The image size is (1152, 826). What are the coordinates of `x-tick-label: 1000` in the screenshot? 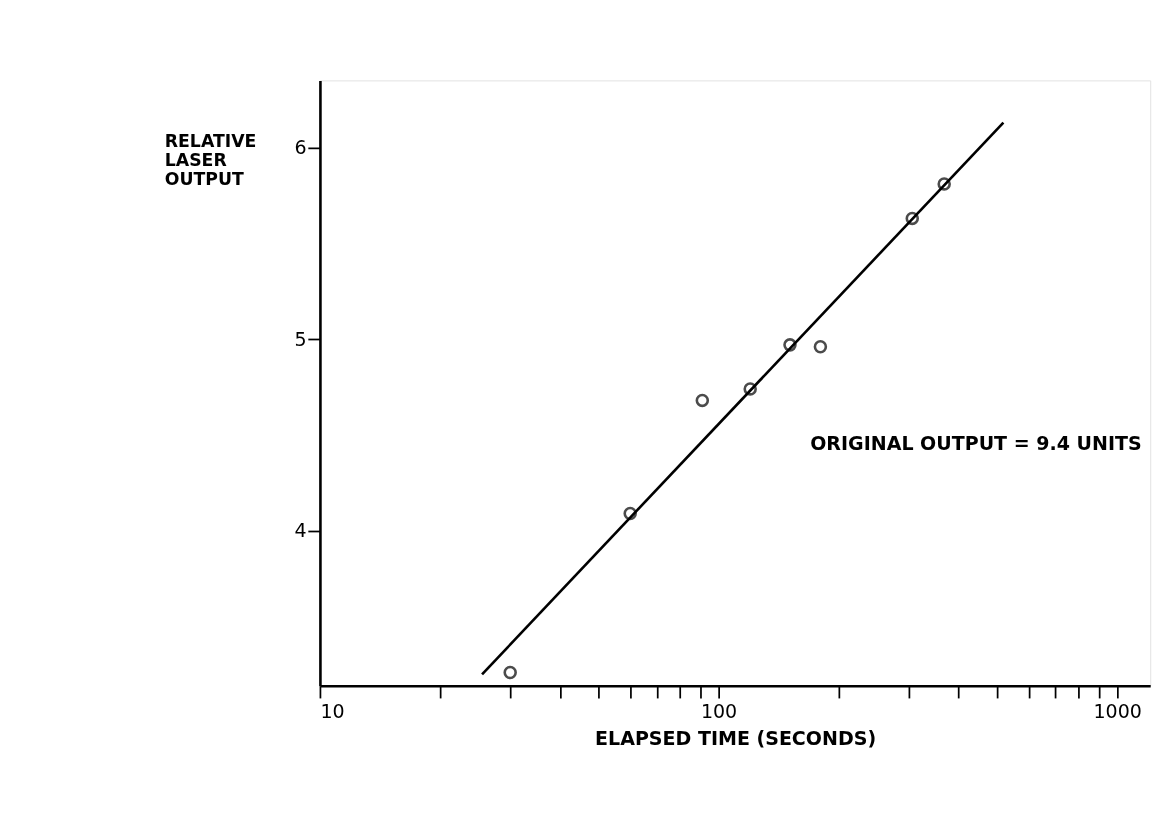 It's located at (1117, 711).